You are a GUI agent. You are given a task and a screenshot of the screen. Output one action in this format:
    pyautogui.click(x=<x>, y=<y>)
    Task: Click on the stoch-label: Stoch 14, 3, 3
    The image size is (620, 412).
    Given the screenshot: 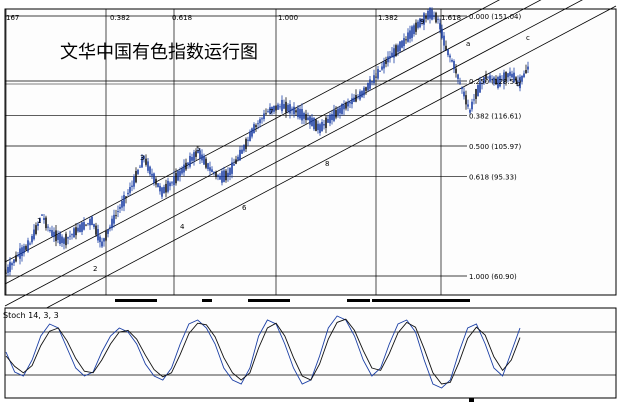 What is the action you would take?
    pyautogui.click(x=31, y=315)
    